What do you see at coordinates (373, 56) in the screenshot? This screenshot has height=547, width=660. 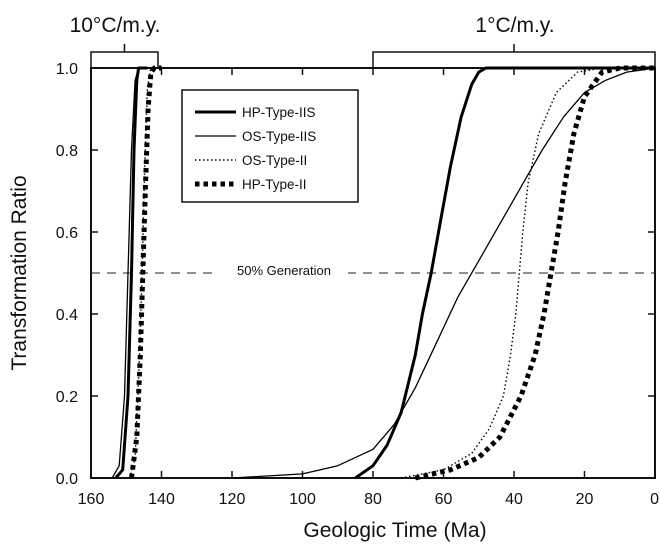 I see `heating-rate-brackets` at bounding box center [373, 56].